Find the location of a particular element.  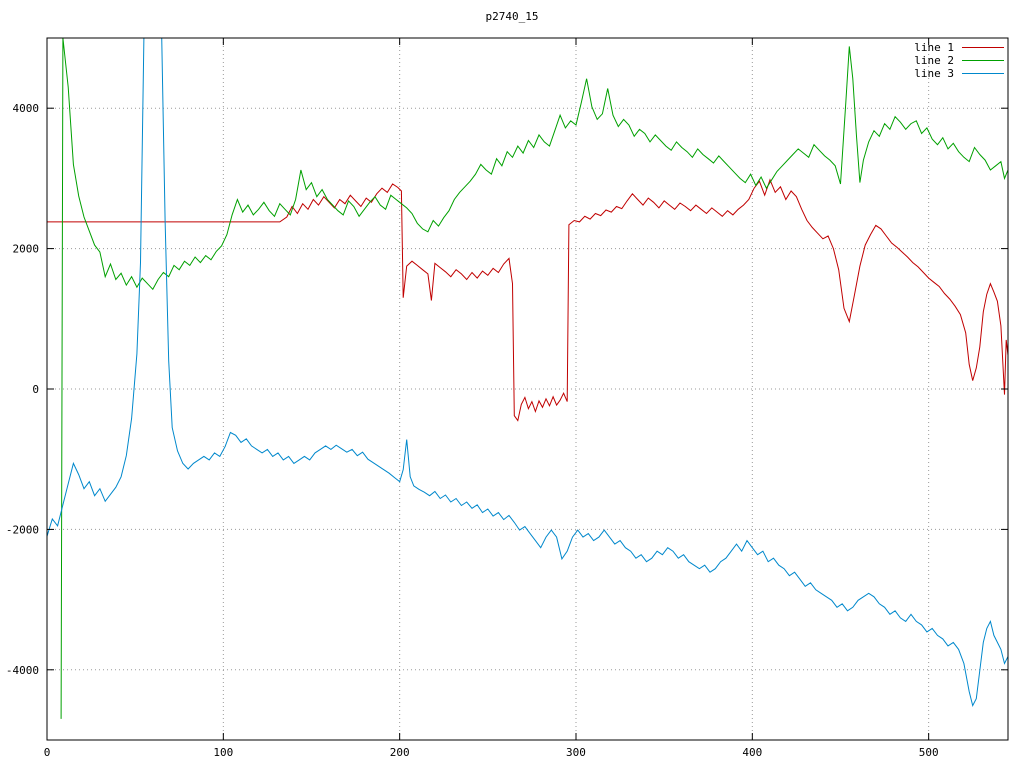

svg-text: 4000 is located at coordinates (26, 108).